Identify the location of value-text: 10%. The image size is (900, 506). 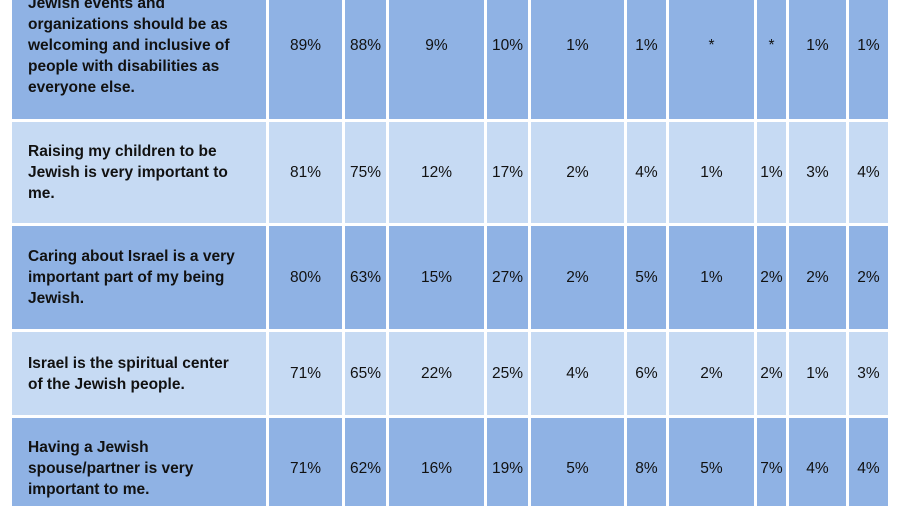
(507, 45).